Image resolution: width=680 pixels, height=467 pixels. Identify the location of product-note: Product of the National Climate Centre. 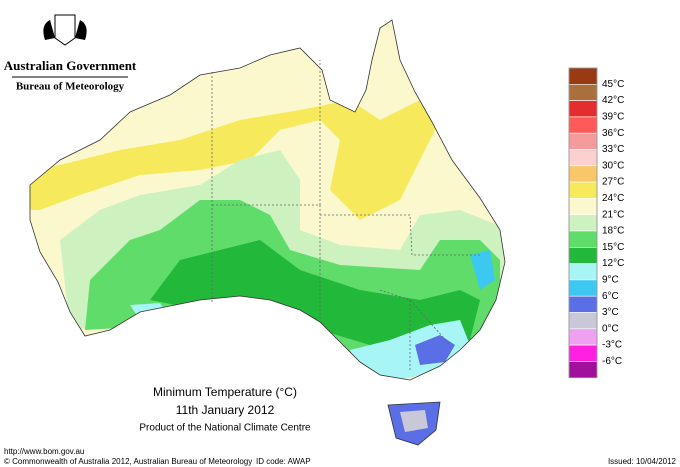
(225, 428).